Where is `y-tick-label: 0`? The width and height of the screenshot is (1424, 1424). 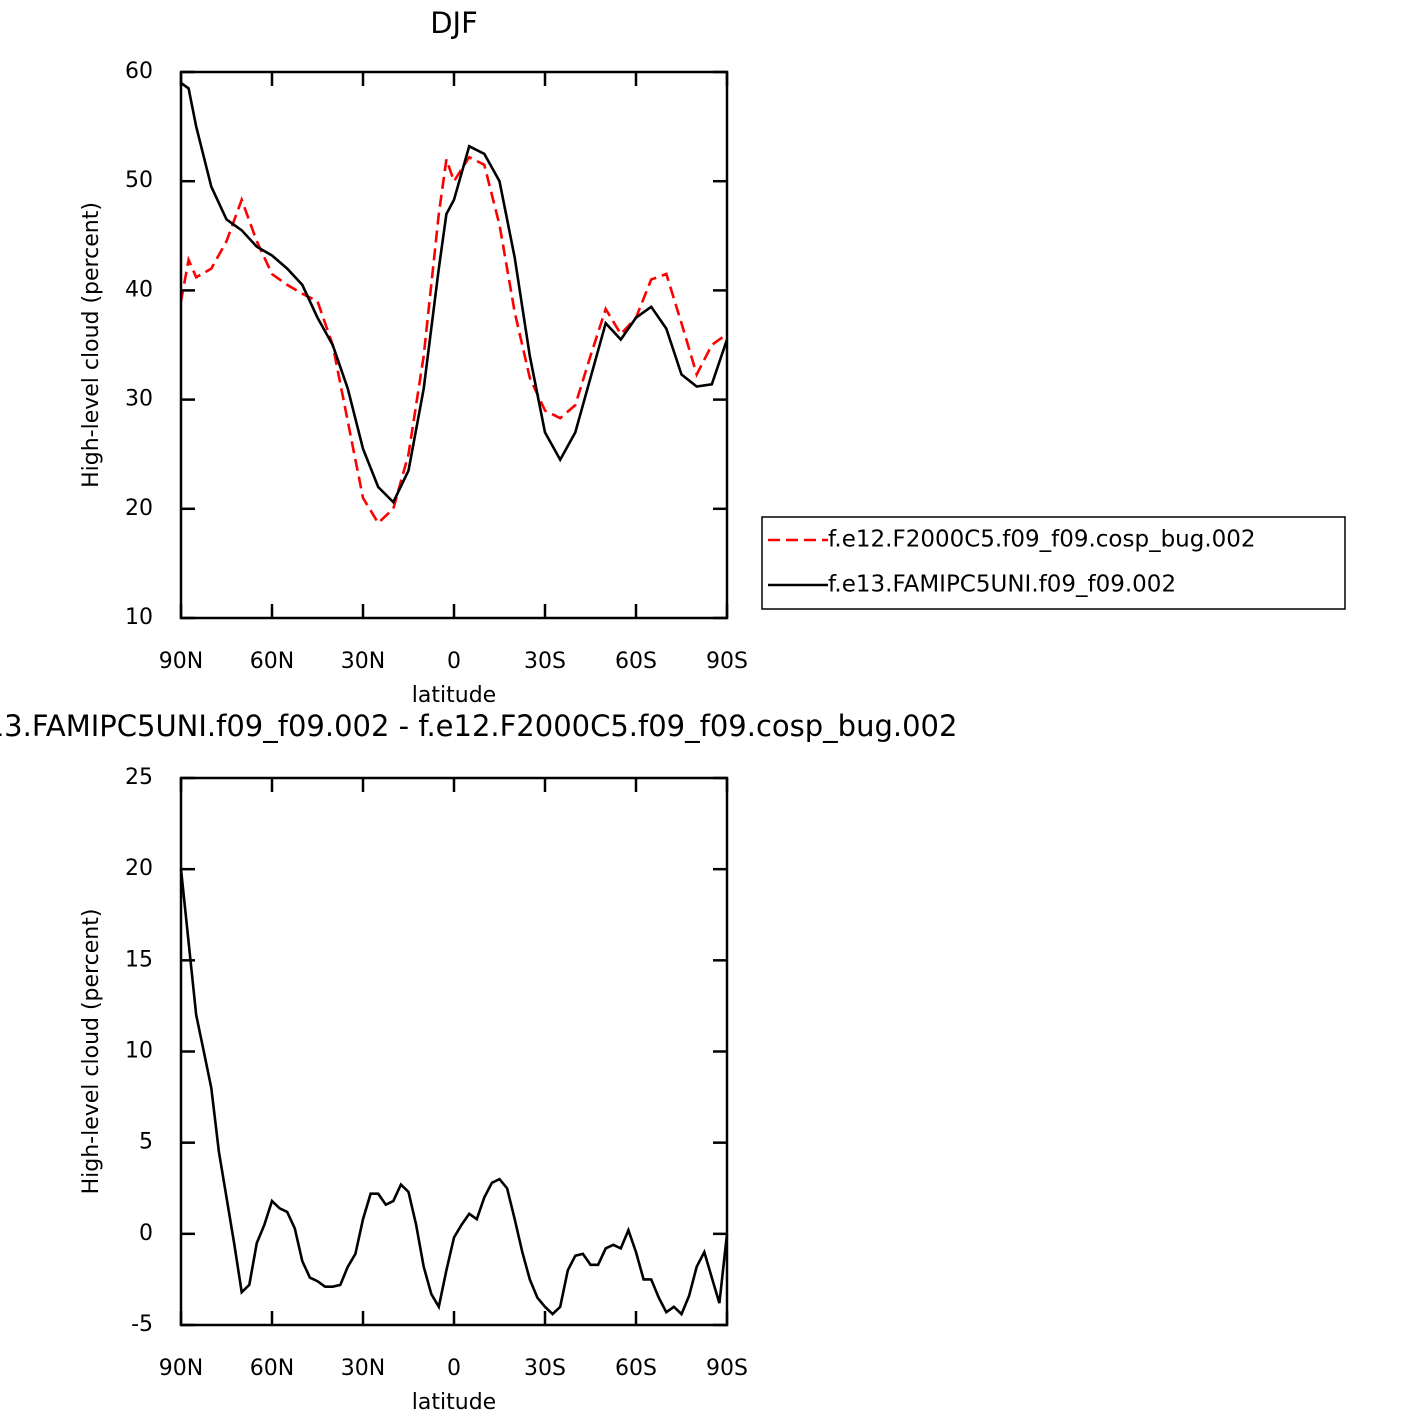
y-tick-label: 0 is located at coordinates (146, 1233).